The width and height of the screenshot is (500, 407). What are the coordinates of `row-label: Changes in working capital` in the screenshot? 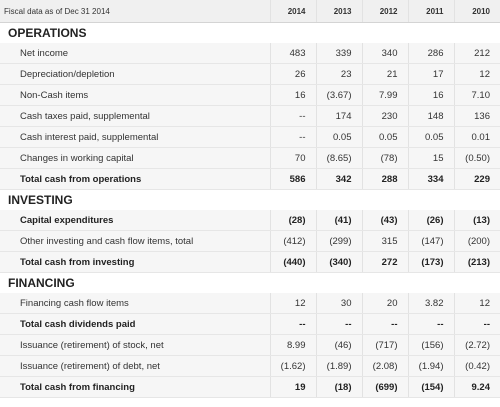 It's located at (135, 158).